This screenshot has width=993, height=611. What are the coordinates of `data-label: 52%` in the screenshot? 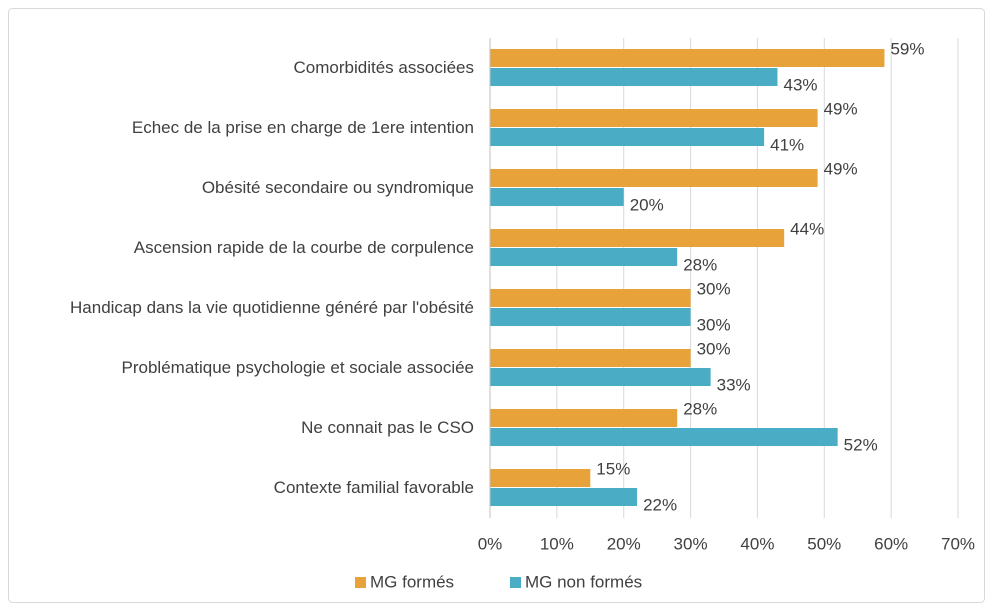 It's located at (861, 444).